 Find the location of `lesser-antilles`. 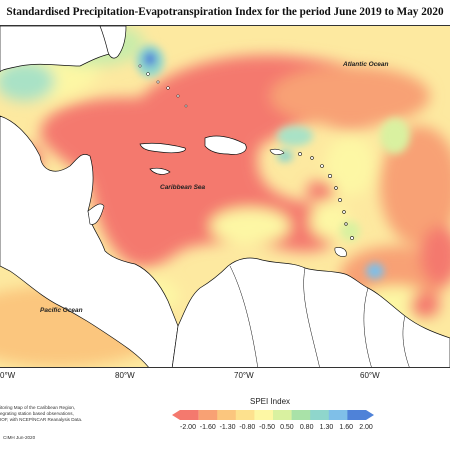

lesser-antilles is located at coordinates (326, 204).